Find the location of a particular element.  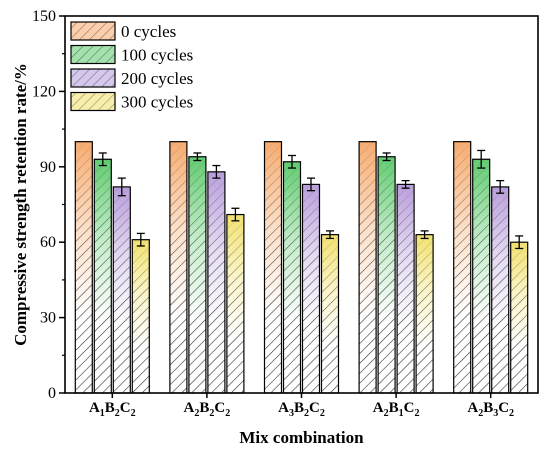

category-label: A2B3C2 is located at coordinates (490, 409).